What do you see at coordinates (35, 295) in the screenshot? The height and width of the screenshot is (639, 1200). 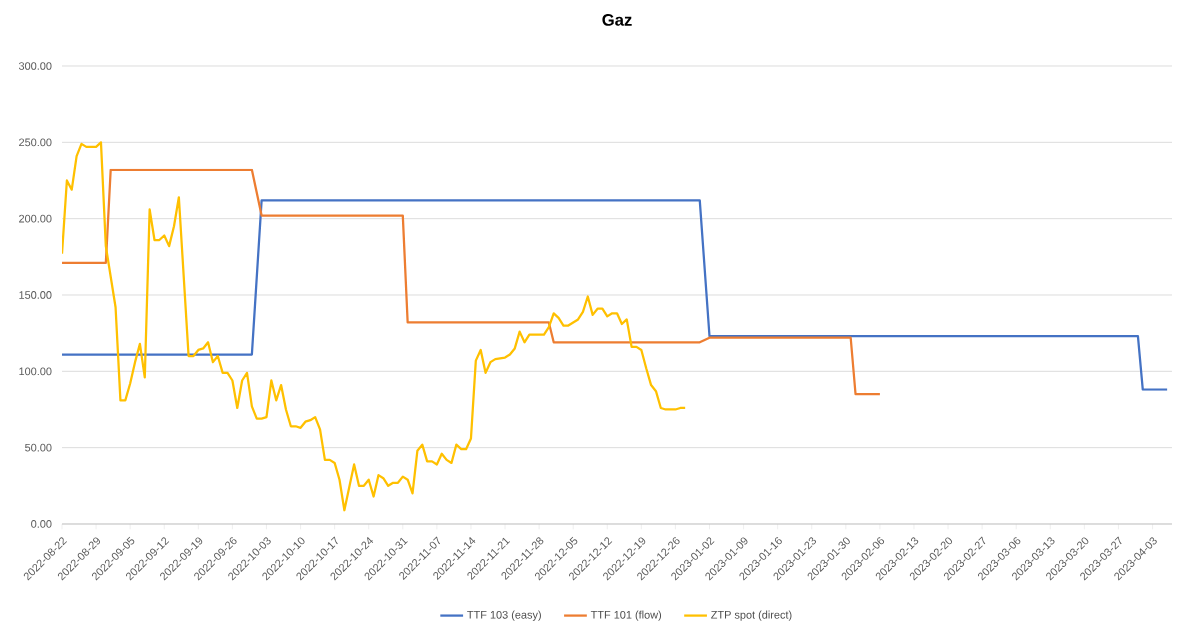 I see `y-tick-label: 150.00` at bounding box center [35, 295].